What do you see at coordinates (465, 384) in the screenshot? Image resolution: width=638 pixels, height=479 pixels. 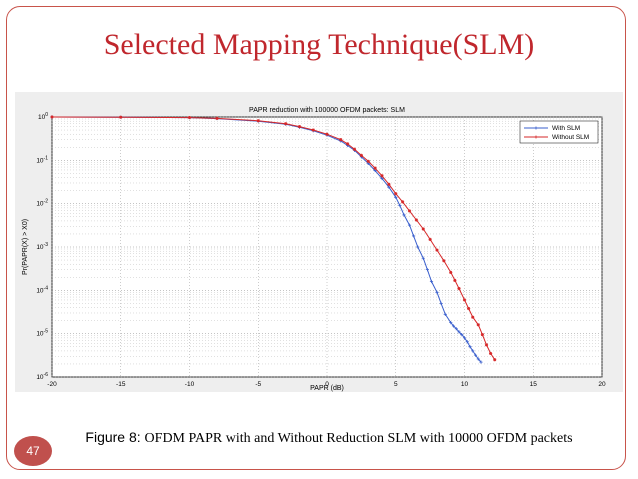 I see `x-tick-label: 10` at bounding box center [465, 384].